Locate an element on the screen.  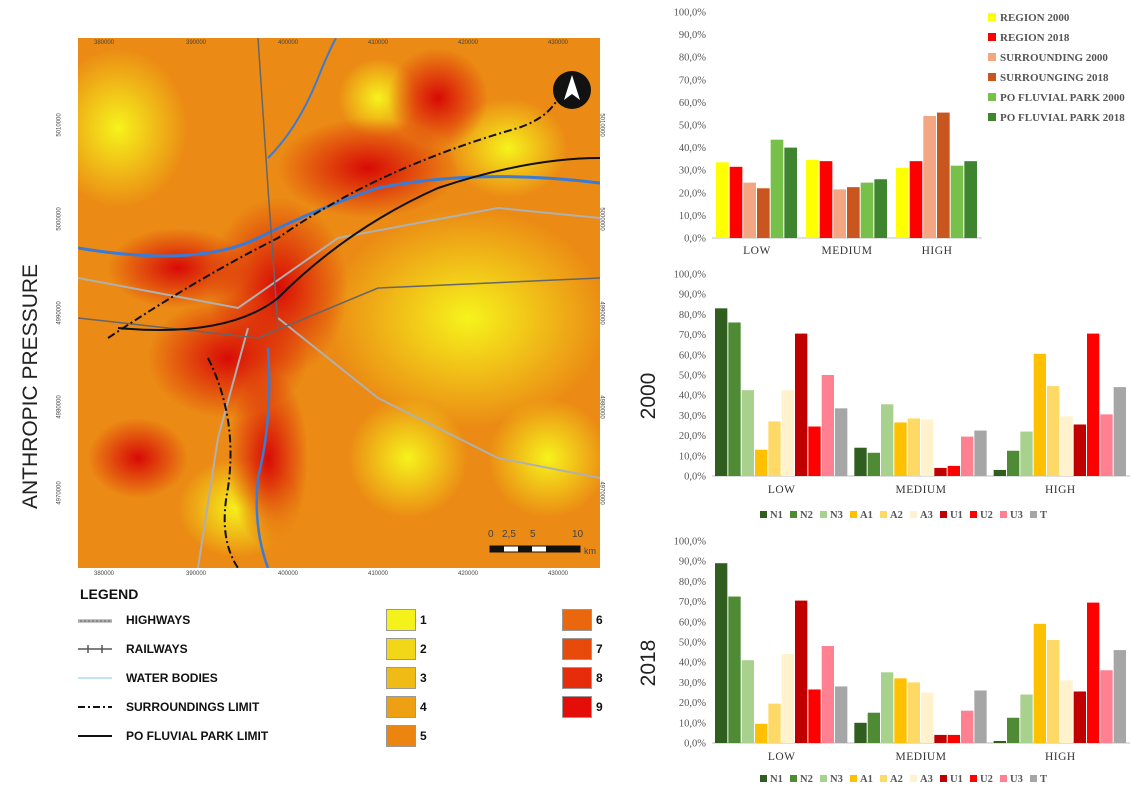
pressure-class-label: 2 is located at coordinates (423, 649).